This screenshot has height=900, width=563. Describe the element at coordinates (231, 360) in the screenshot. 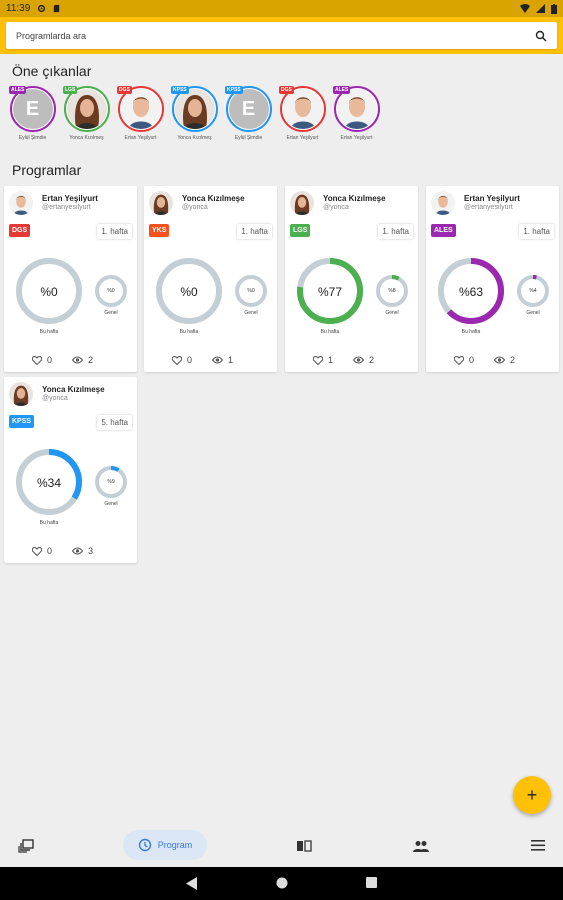

I see `view-count: 1` at that location.